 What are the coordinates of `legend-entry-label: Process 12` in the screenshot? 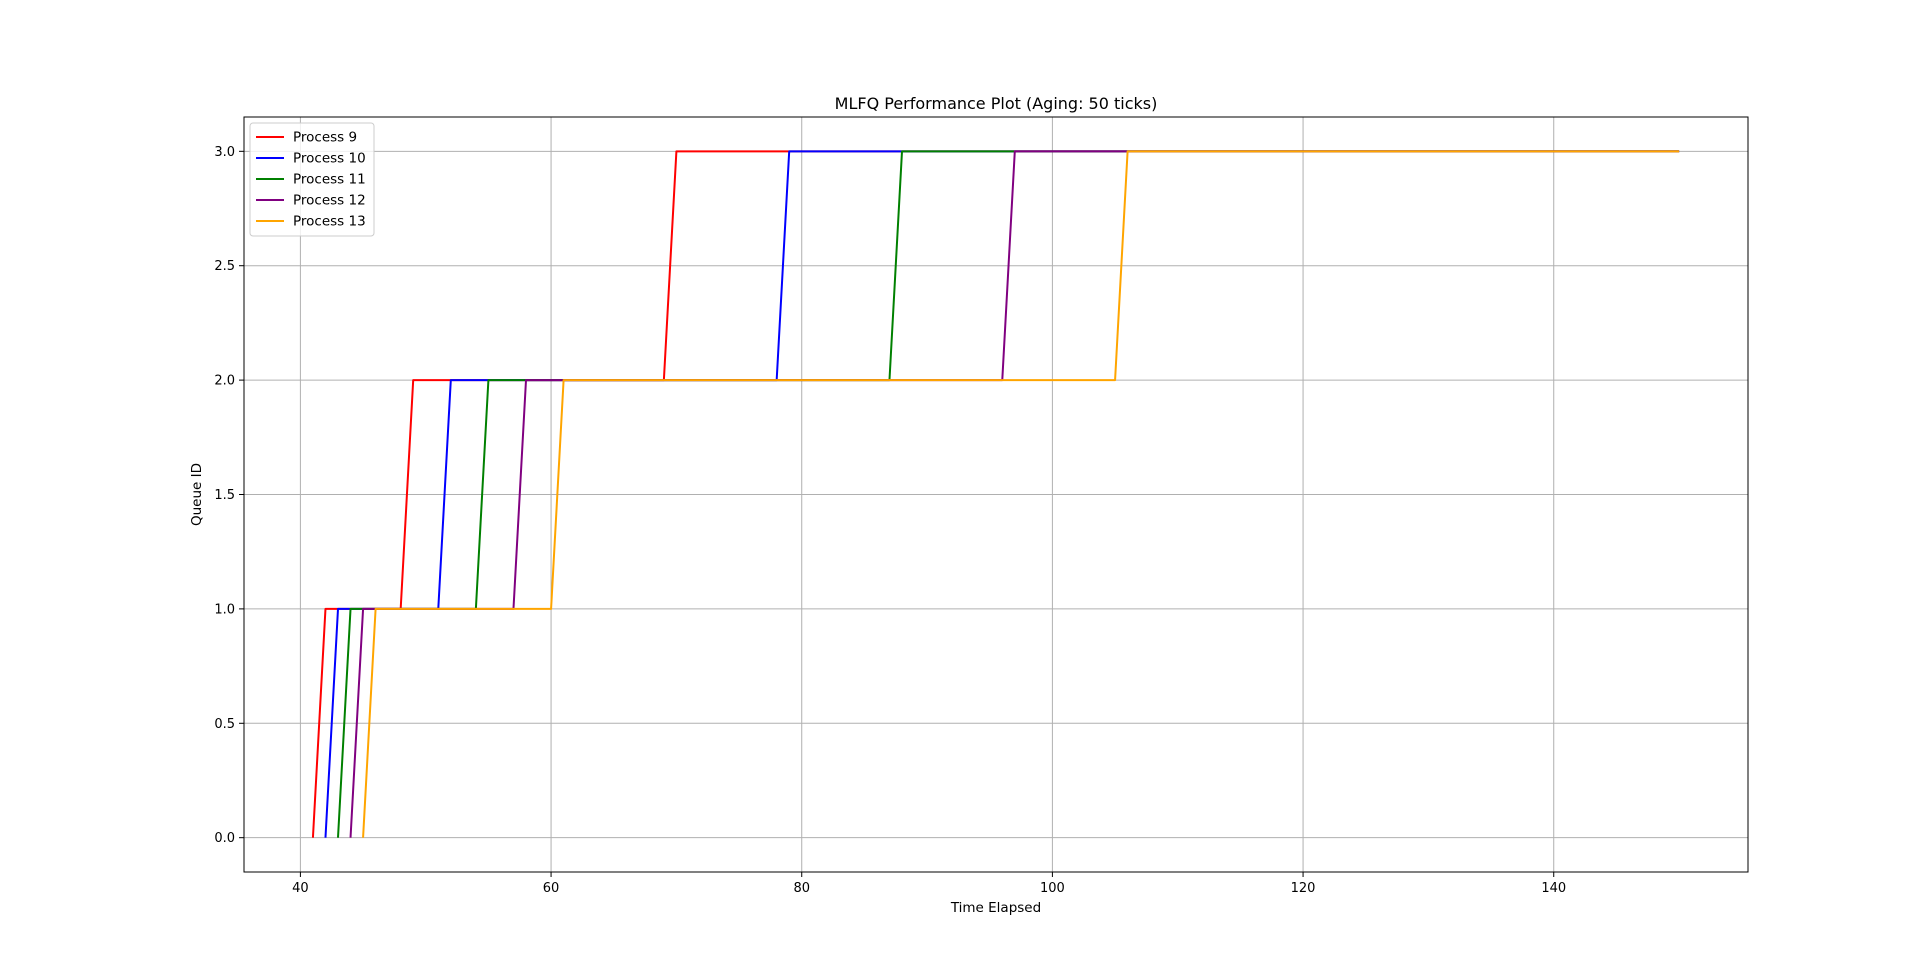 It's located at (329, 201).